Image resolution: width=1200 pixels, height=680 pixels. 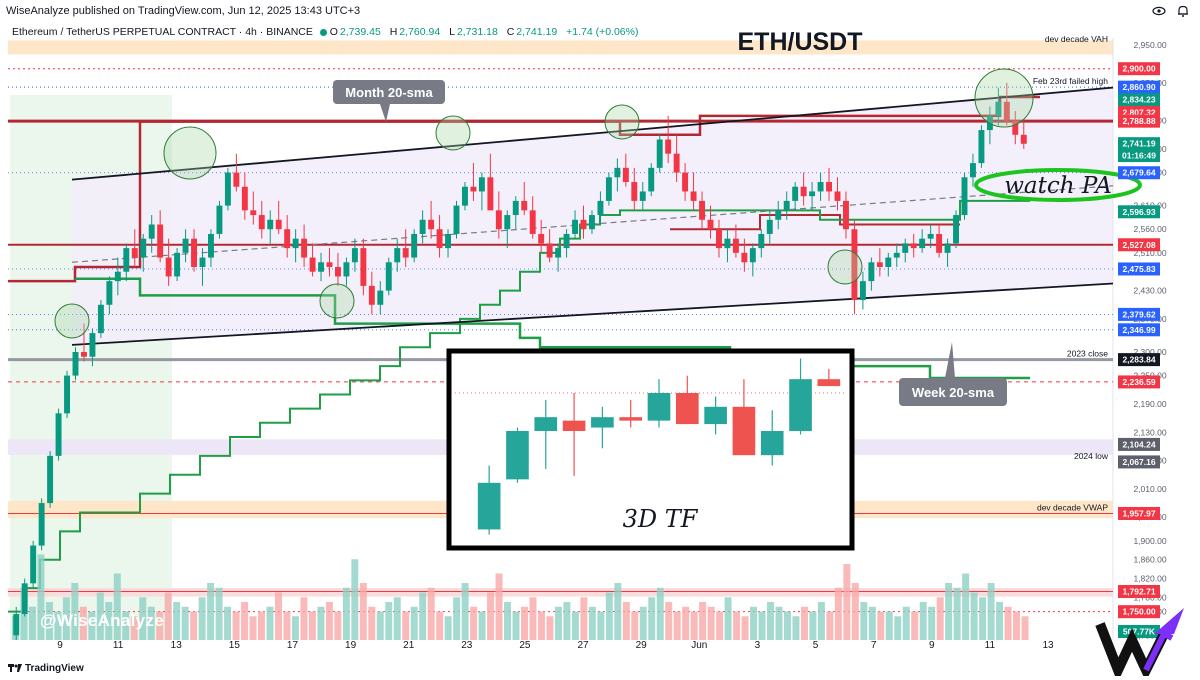 I want to click on price-badge-text: 2,900.00, so click(x=1138, y=69).